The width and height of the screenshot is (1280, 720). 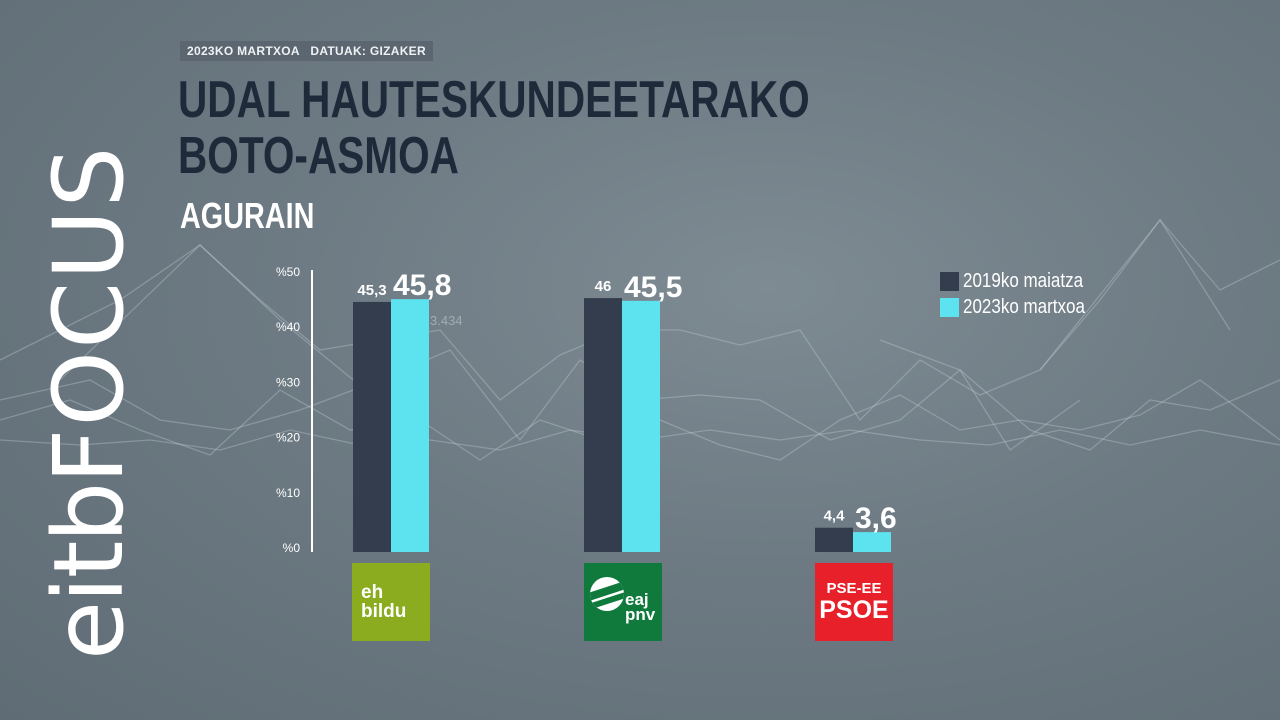 I want to click on y-tick-label: %40, so click(x=288, y=327).